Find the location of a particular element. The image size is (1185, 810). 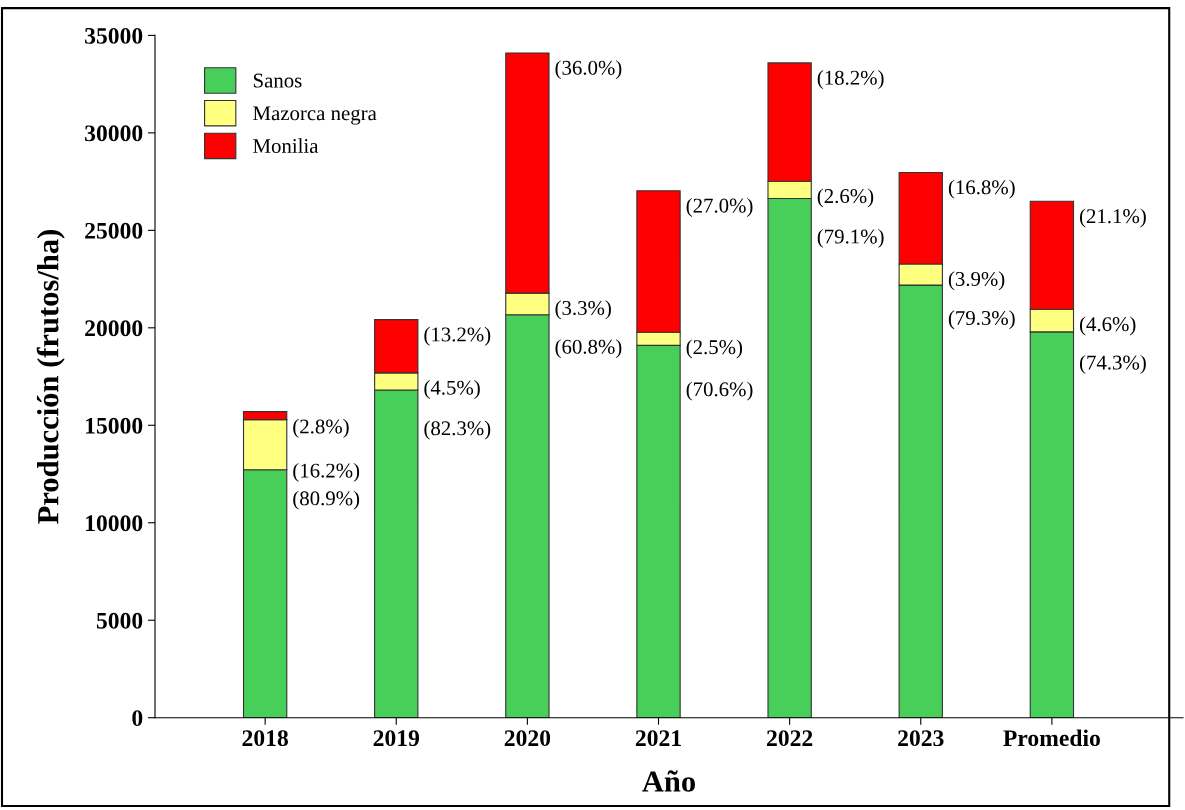

y-tick-label: 20000 is located at coordinates (114, 328).